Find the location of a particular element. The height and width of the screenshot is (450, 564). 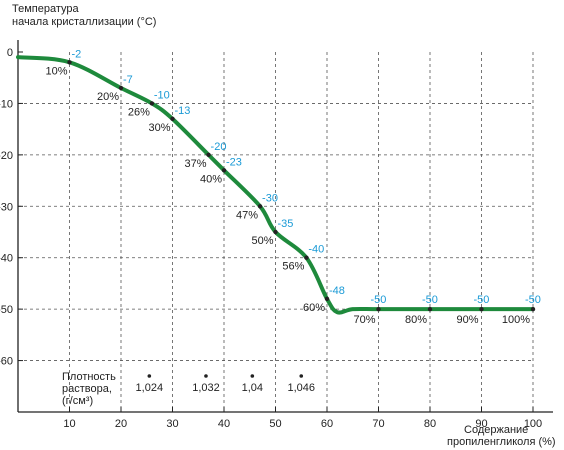

percent-label: 80% is located at coordinates (416, 320).